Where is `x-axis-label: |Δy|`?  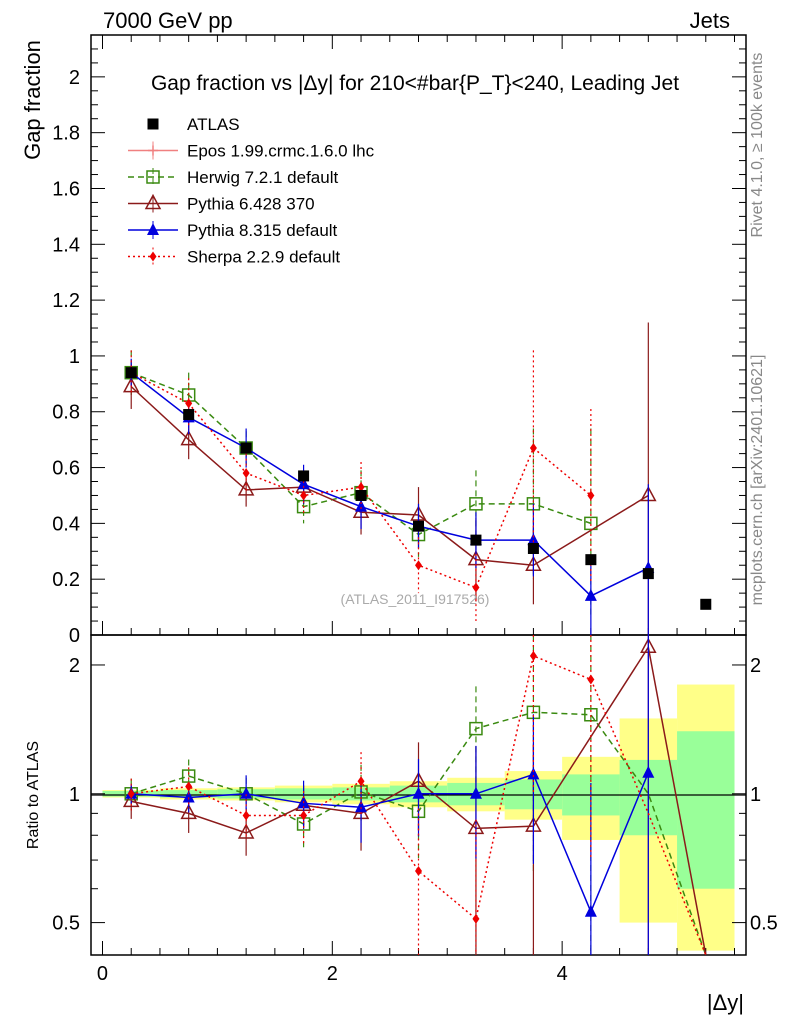 x-axis-label: |Δy| is located at coordinates (725, 1002).